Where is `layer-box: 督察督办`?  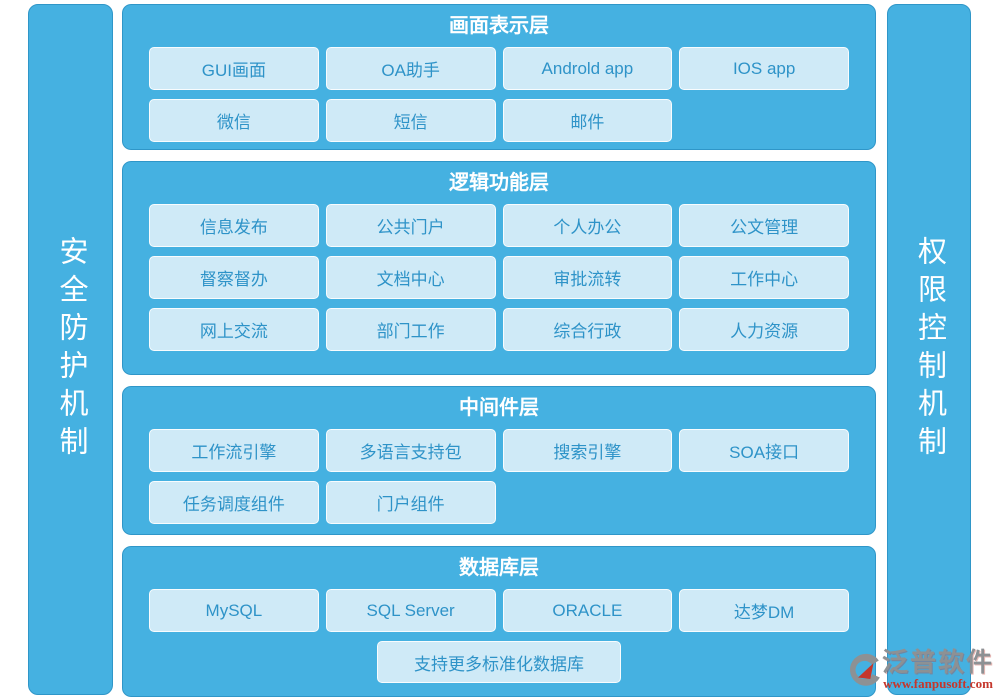
layer-box: 督察督办 is located at coordinates (234, 277).